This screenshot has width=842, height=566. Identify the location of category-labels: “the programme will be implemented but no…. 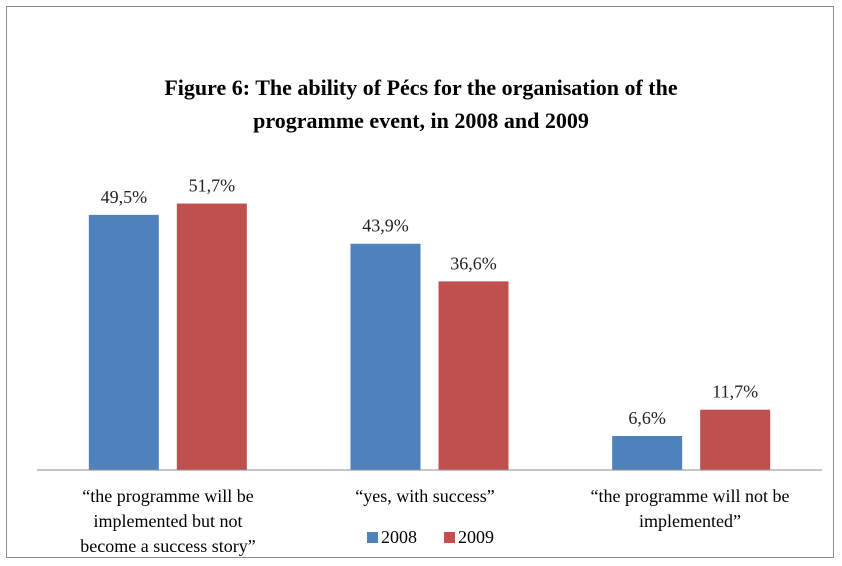
(434, 521).